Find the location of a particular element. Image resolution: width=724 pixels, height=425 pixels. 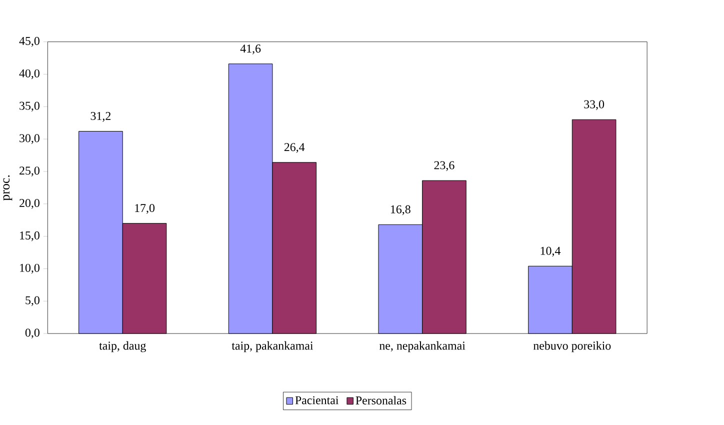

data-label: 23,6 is located at coordinates (444, 166).